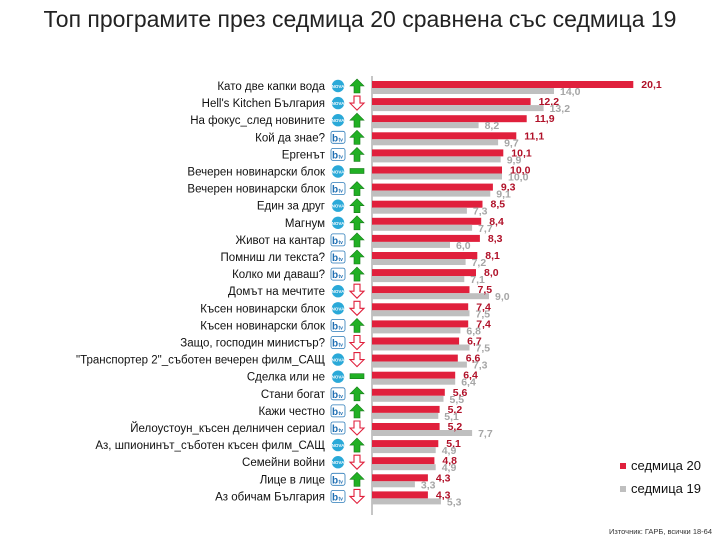 The image size is (720, 540). What do you see at coordinates (483, 307) in the screenshot?
I see `data-label-week-20: 7,4` at bounding box center [483, 307].